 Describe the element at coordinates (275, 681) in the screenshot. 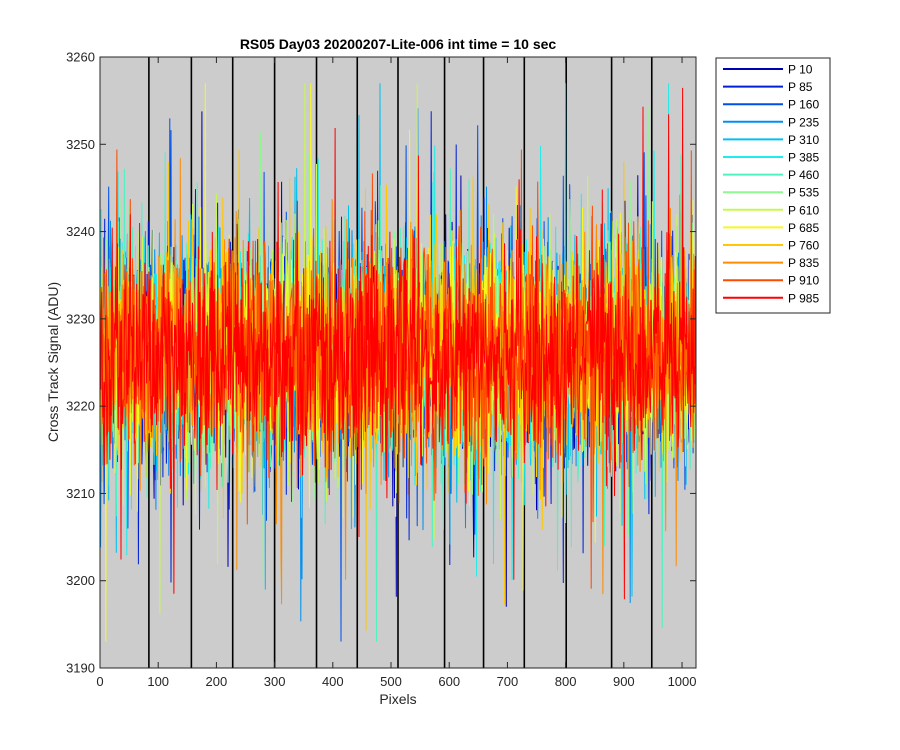

I see `x-tick-label: 300` at that location.